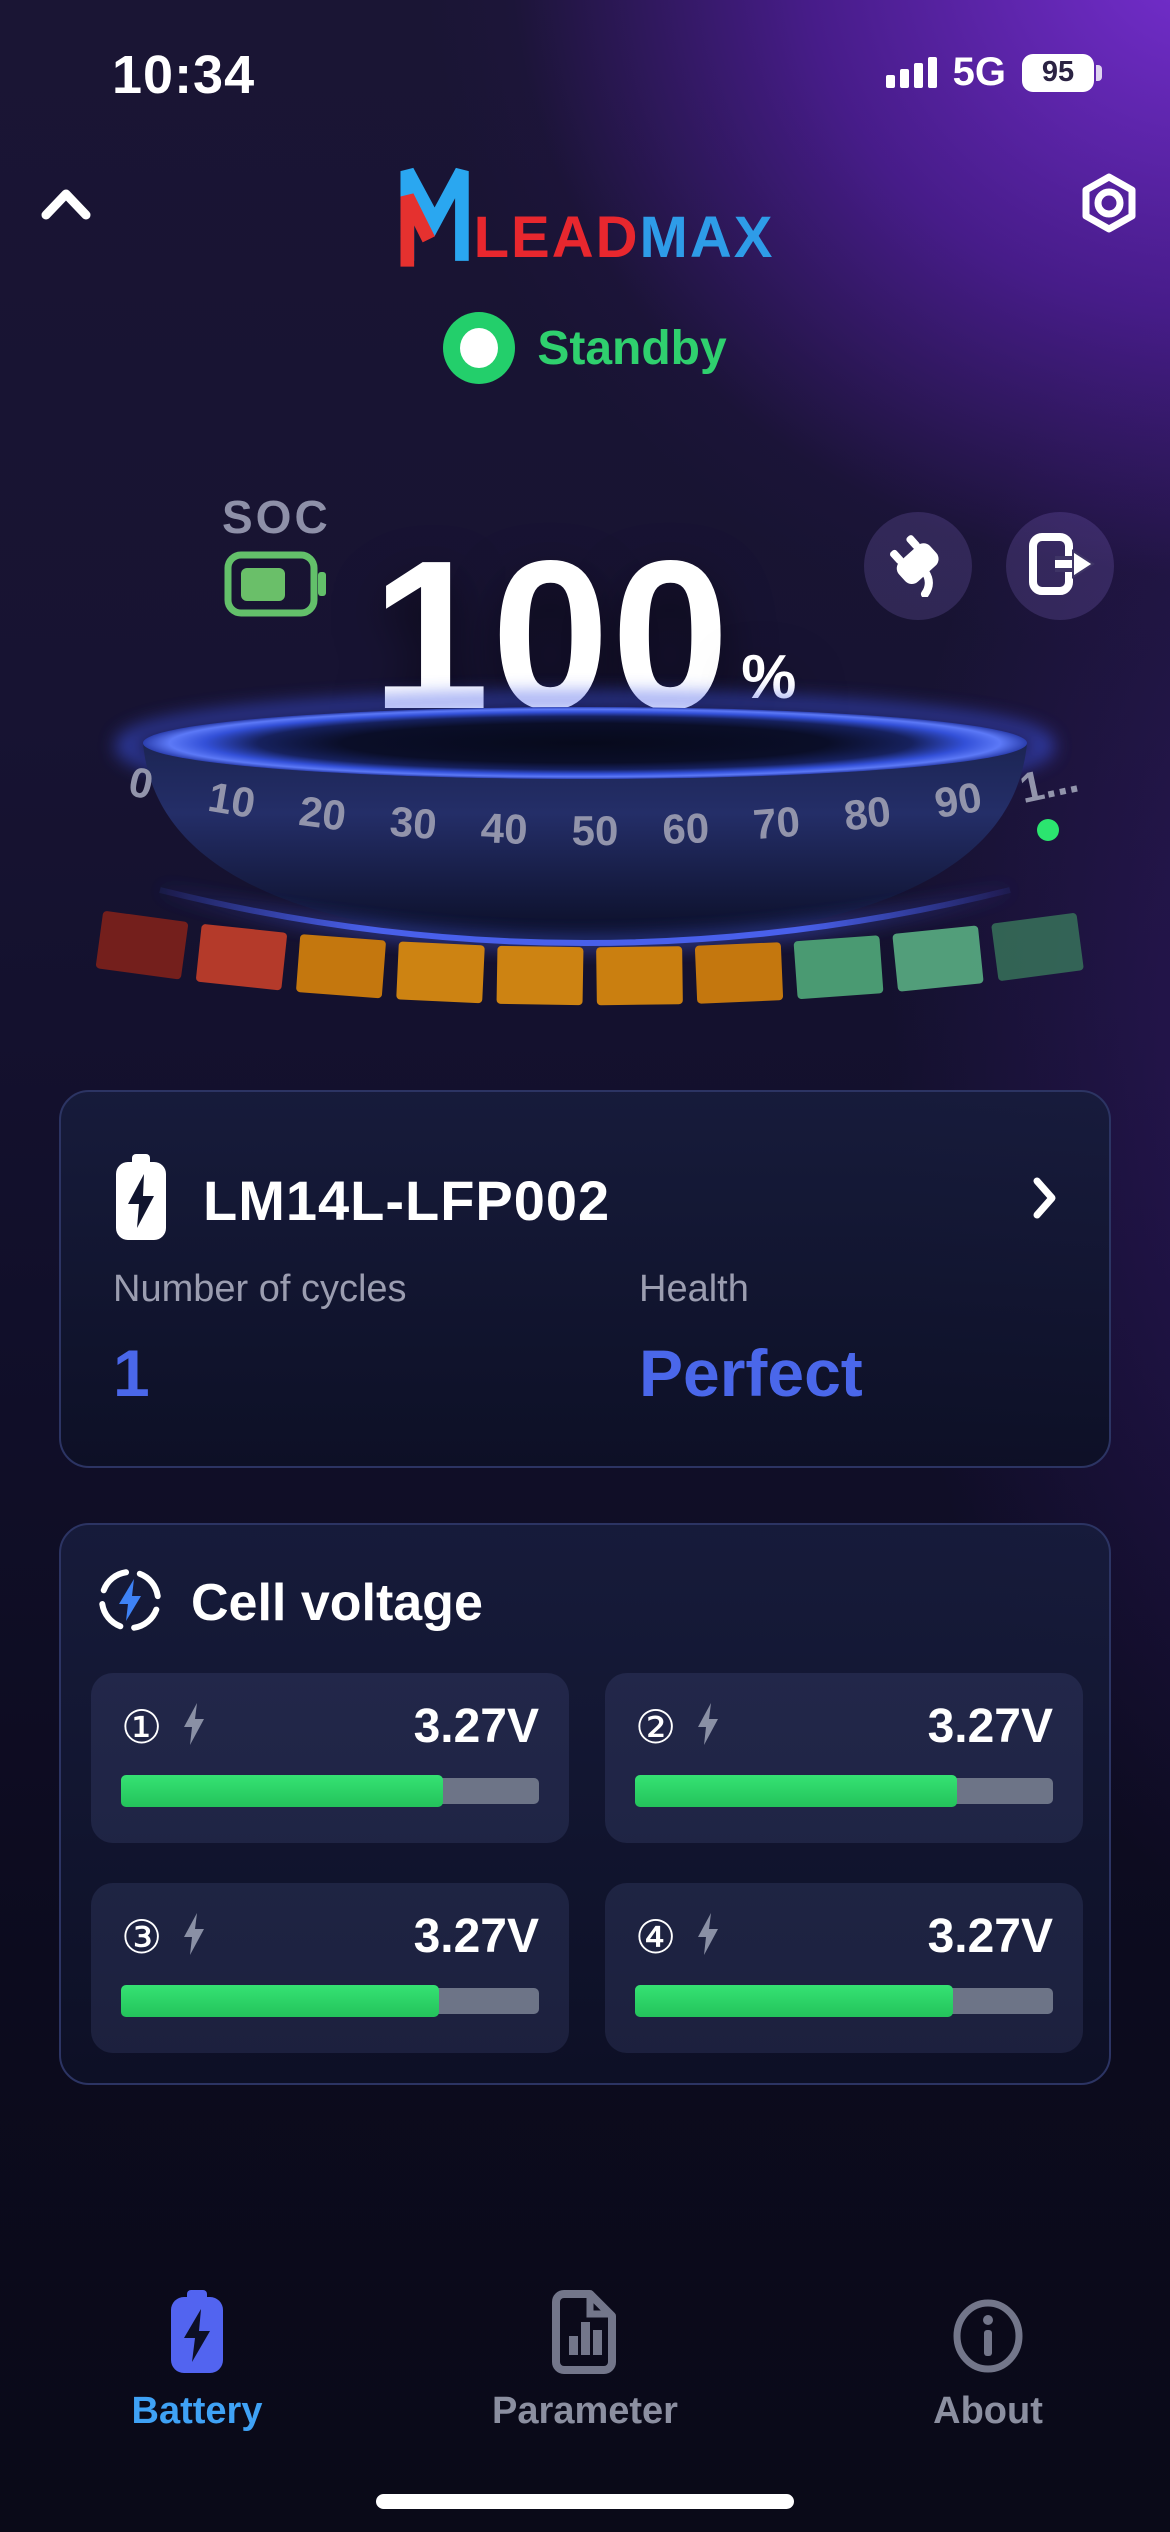 Image resolution: width=1170 pixels, height=2532 pixels. I want to click on tab-parameter: Parameter, so click(585, 2360).